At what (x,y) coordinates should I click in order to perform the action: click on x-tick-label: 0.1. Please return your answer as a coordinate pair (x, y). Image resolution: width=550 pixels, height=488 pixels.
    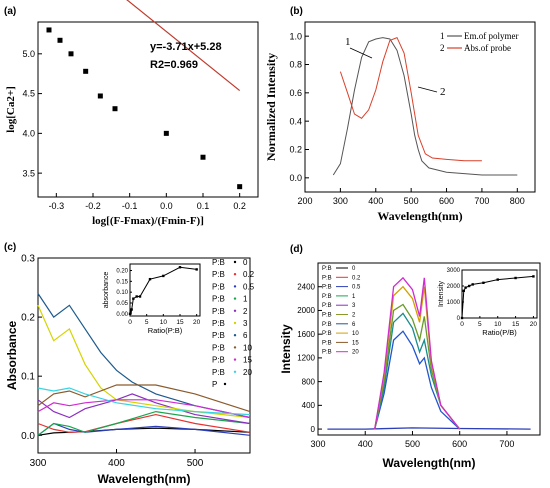
    Looking at the image, I should click on (203, 206).